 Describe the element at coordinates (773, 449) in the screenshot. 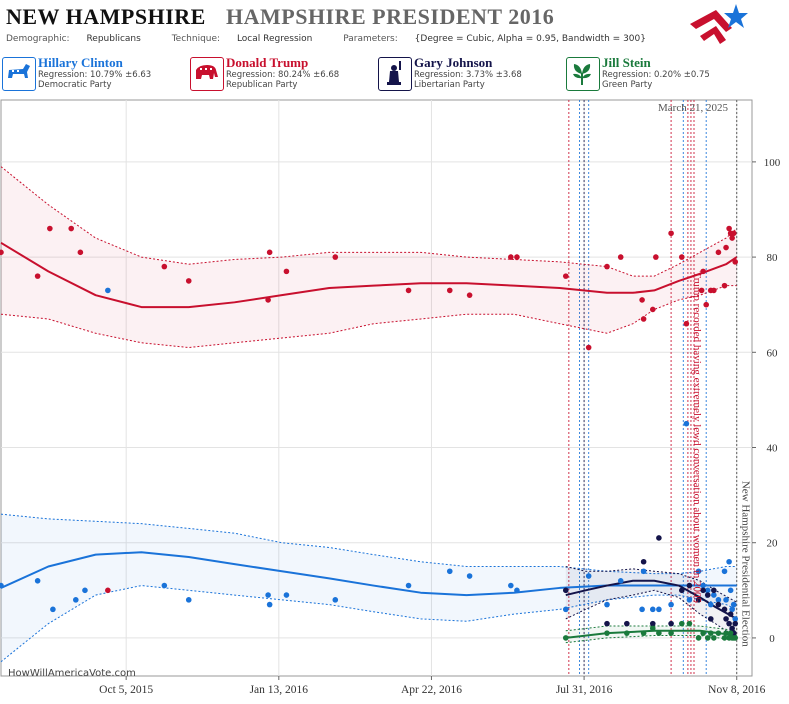

I see `y-tick-label: 40` at that location.